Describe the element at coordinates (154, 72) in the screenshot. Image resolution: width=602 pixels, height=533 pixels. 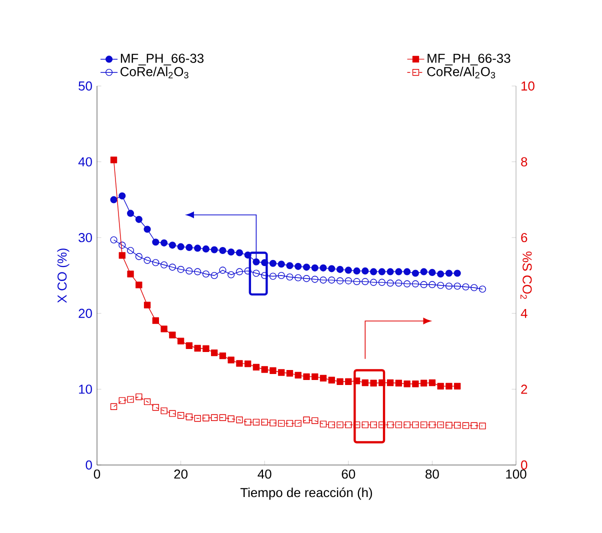
I see `legend-label: CoRe/Al$_{2}$O$_{3}$` at that location.